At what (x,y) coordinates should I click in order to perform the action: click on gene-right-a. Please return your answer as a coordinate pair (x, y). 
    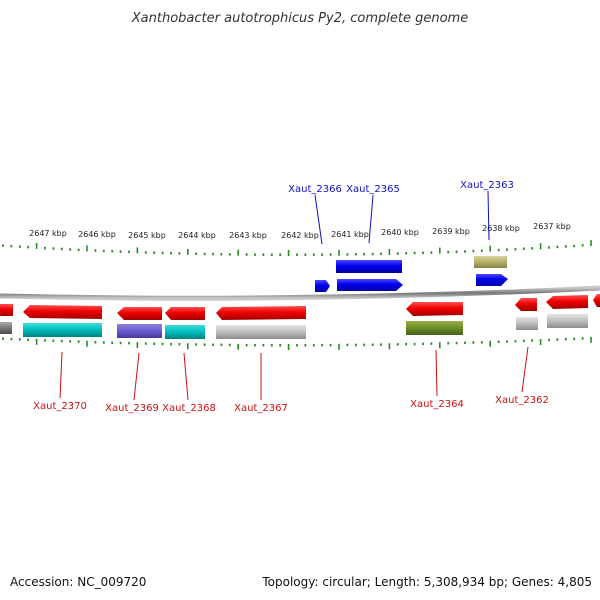
    Looking at the image, I should click on (567, 302).